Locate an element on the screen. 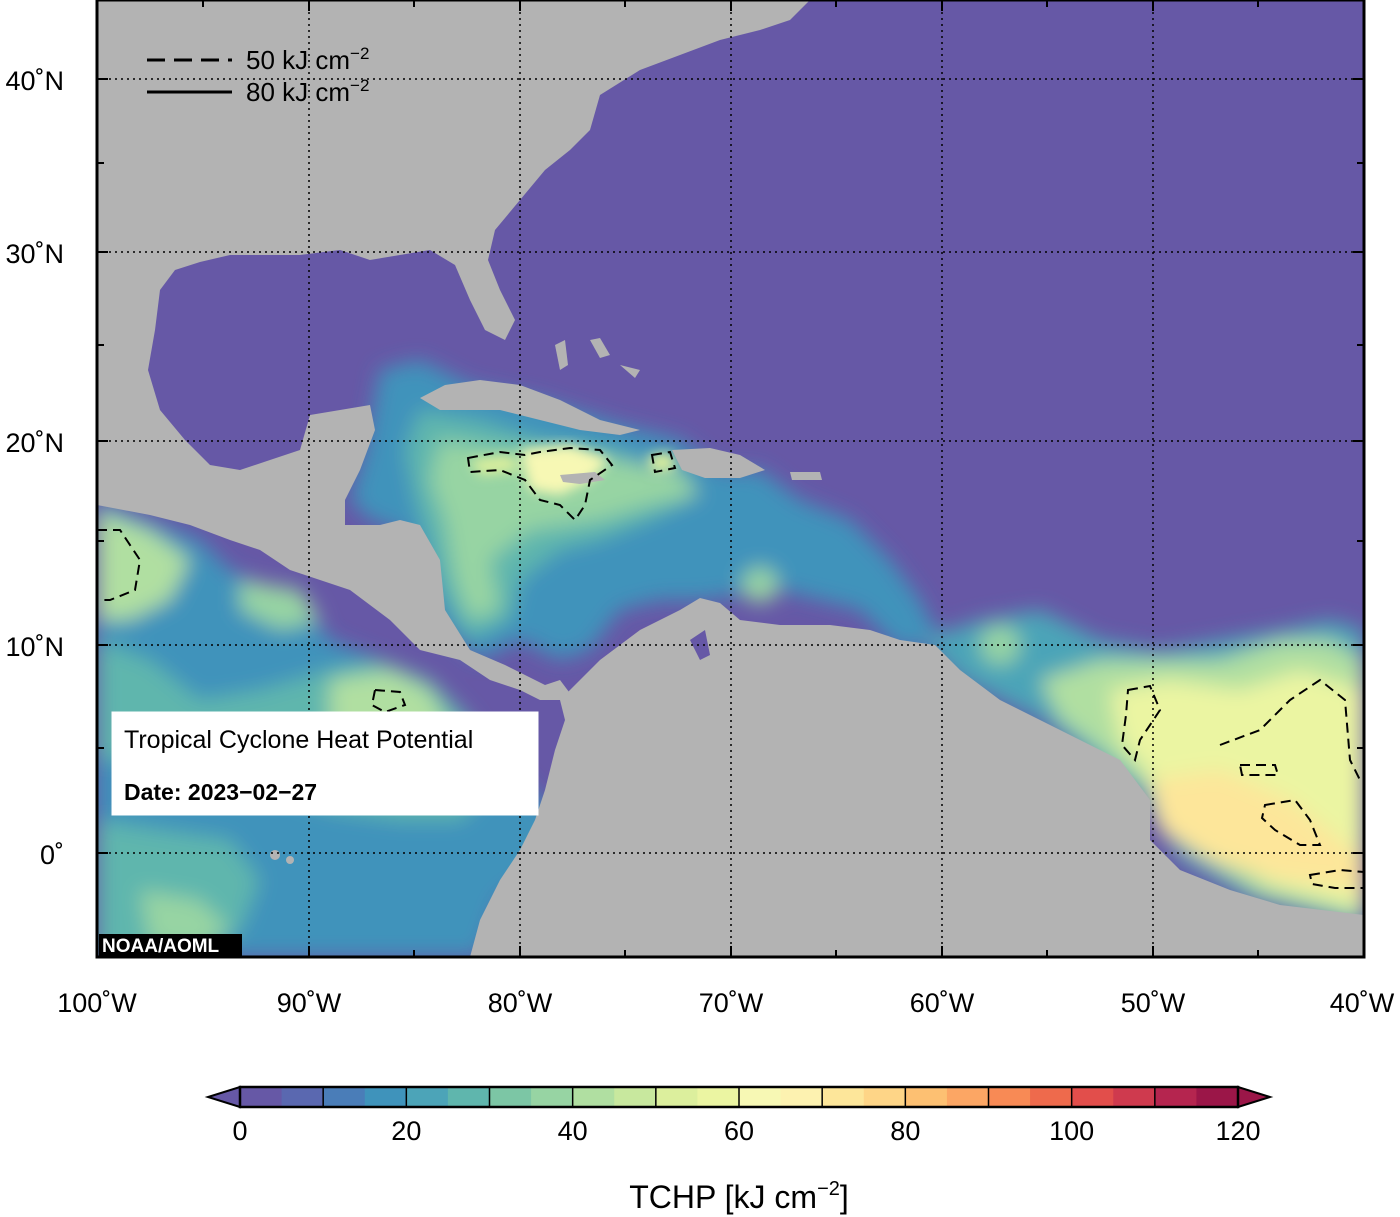  contour-legend: 50 kJ cm−2 80 kJ cm−2 is located at coordinates (258, 75).